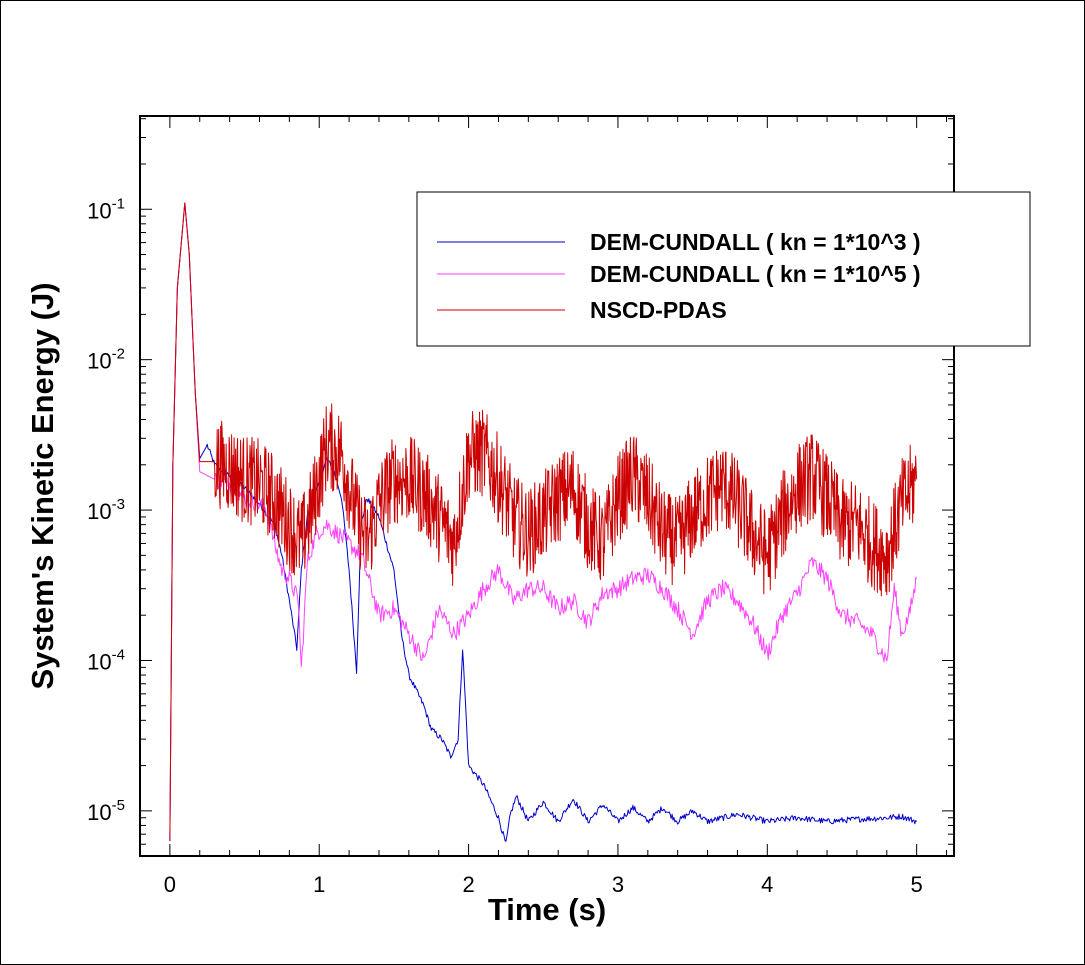 This screenshot has width=1085, height=965. What do you see at coordinates (618, 884) in the screenshot?
I see `x-tick-label: 3` at bounding box center [618, 884].